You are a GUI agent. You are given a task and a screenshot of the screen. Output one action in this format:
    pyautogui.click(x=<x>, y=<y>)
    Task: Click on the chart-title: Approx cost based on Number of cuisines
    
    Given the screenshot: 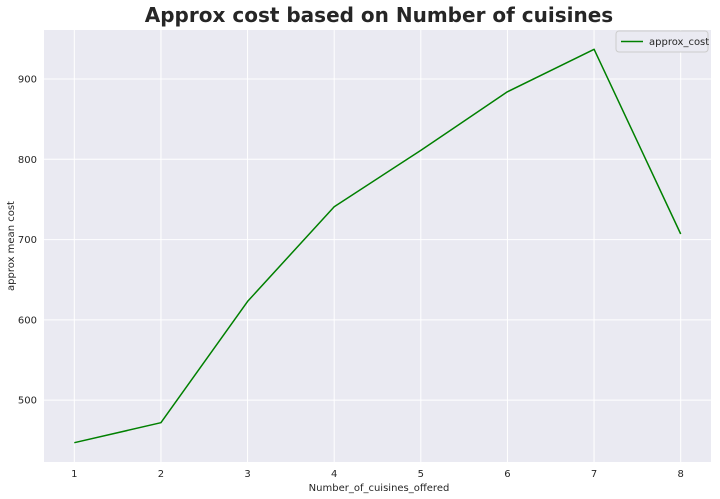 What is the action you would take?
    pyautogui.click(x=379, y=15)
    